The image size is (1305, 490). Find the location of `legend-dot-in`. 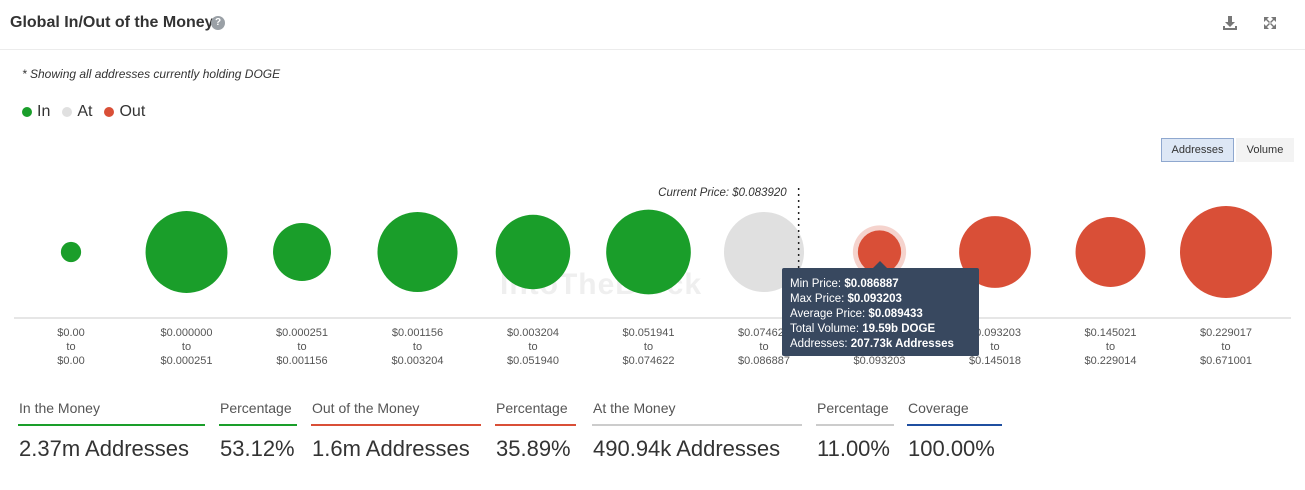

legend-dot-in is located at coordinates (27, 112).